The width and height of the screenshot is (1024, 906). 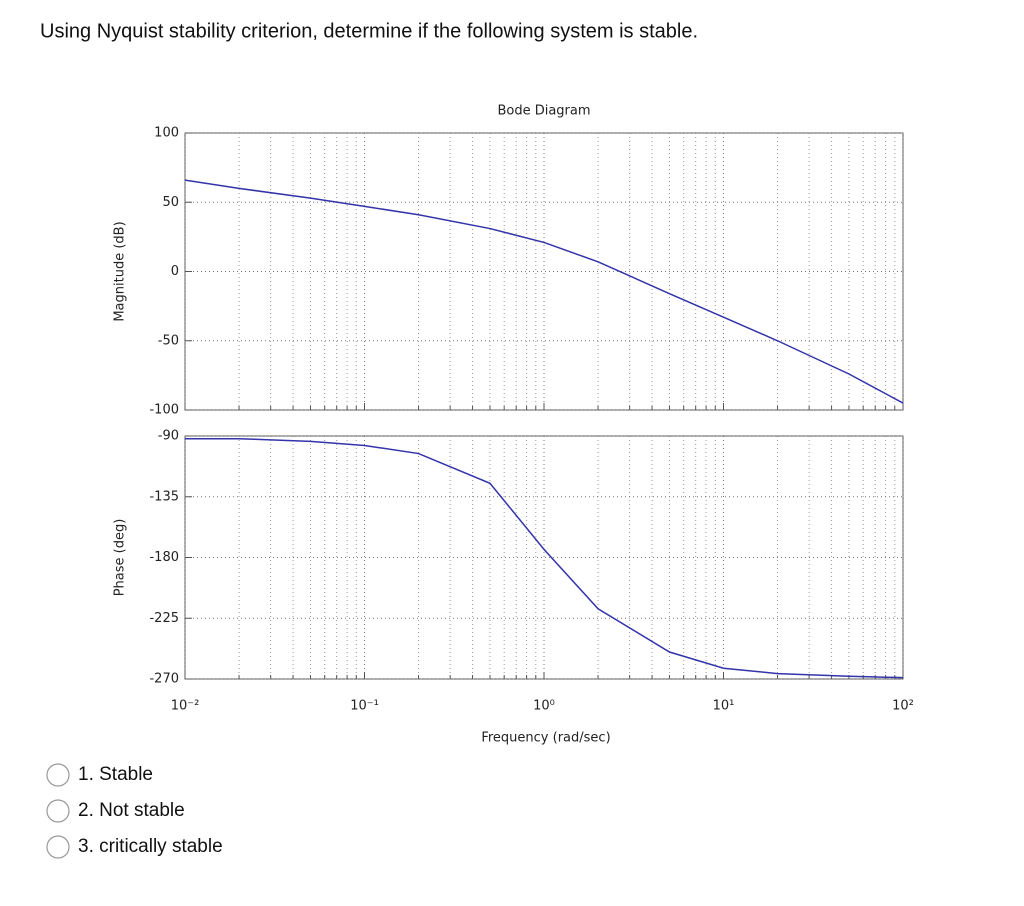 What do you see at coordinates (168, 436) in the screenshot?
I see `y-tick-label: -90` at bounding box center [168, 436].